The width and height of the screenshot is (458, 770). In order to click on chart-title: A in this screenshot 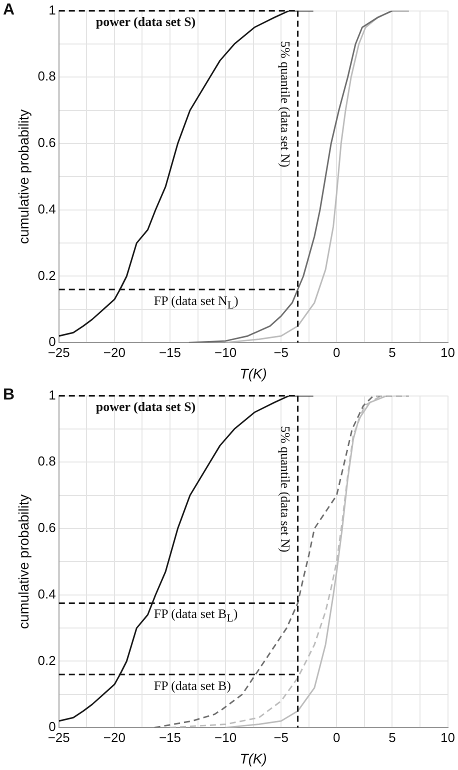, I will do `click(9, 9)`.